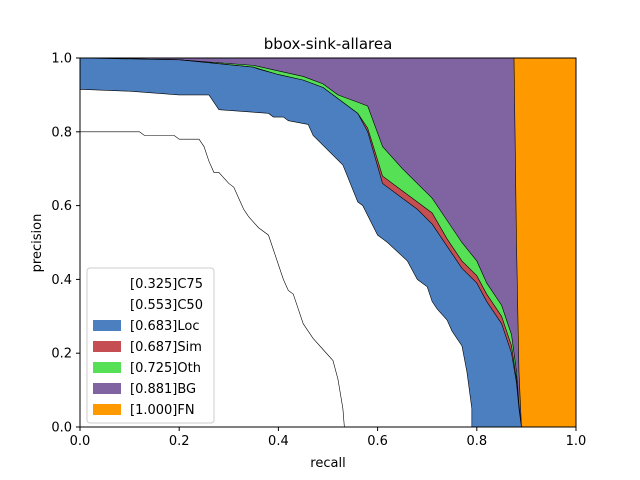 Image resolution: width=640 pixels, height=480 pixels. I want to click on x-tick-label: 1.0, so click(576, 441).